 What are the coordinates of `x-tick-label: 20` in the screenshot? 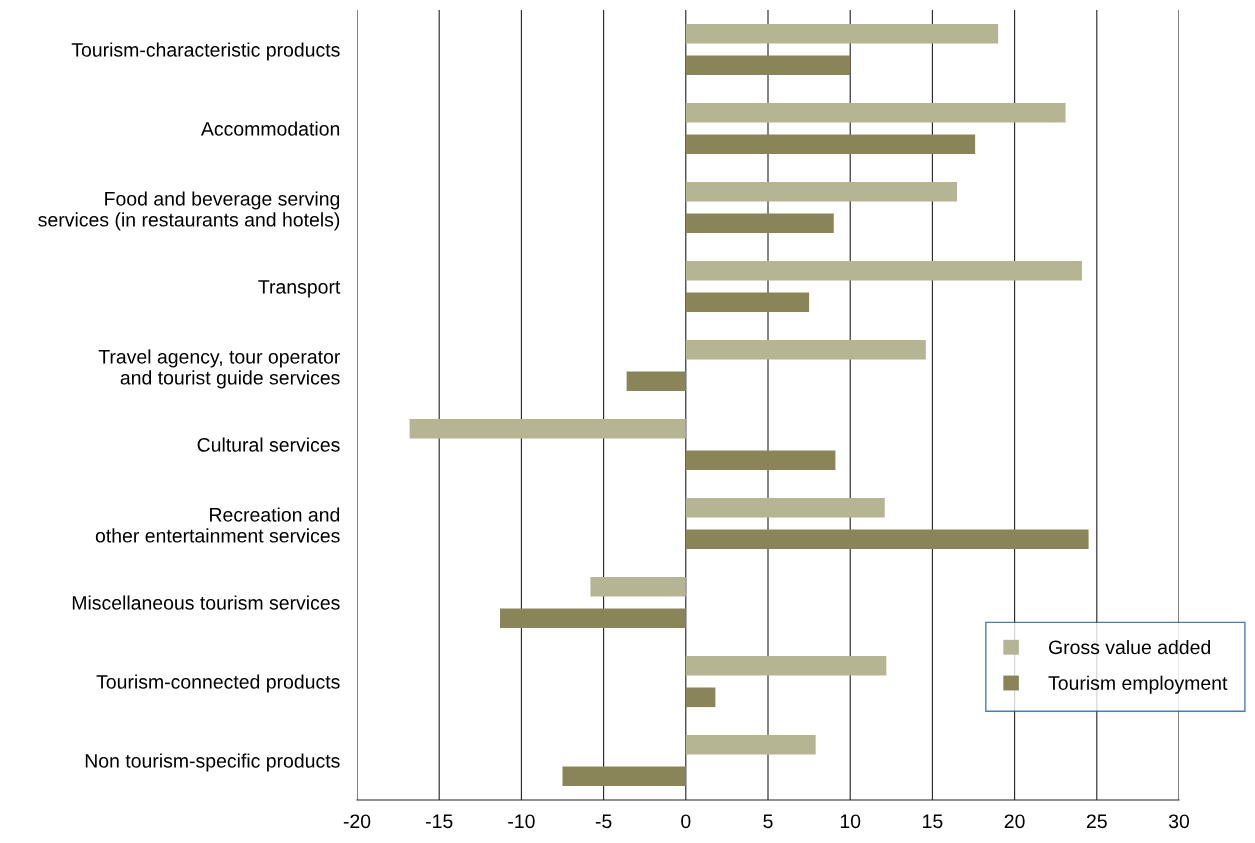 It's located at (1014, 821).